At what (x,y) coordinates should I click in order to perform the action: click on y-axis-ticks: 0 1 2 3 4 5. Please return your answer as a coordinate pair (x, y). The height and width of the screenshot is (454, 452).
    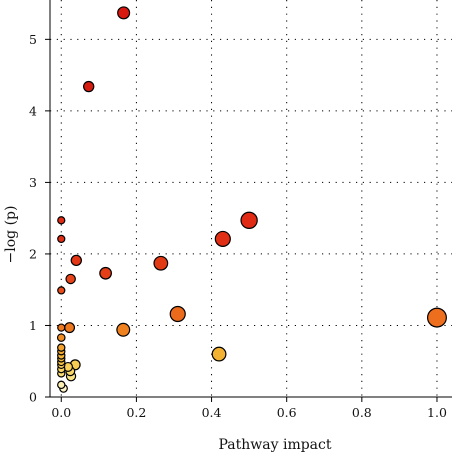
    Looking at the image, I should click on (39, 218).